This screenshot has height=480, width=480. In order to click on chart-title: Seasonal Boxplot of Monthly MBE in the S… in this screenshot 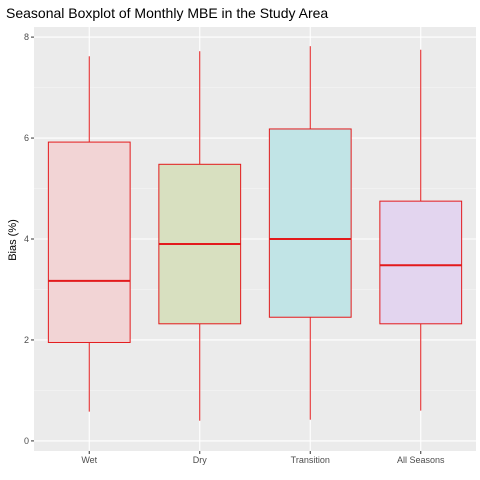, I will do `click(167, 13)`.